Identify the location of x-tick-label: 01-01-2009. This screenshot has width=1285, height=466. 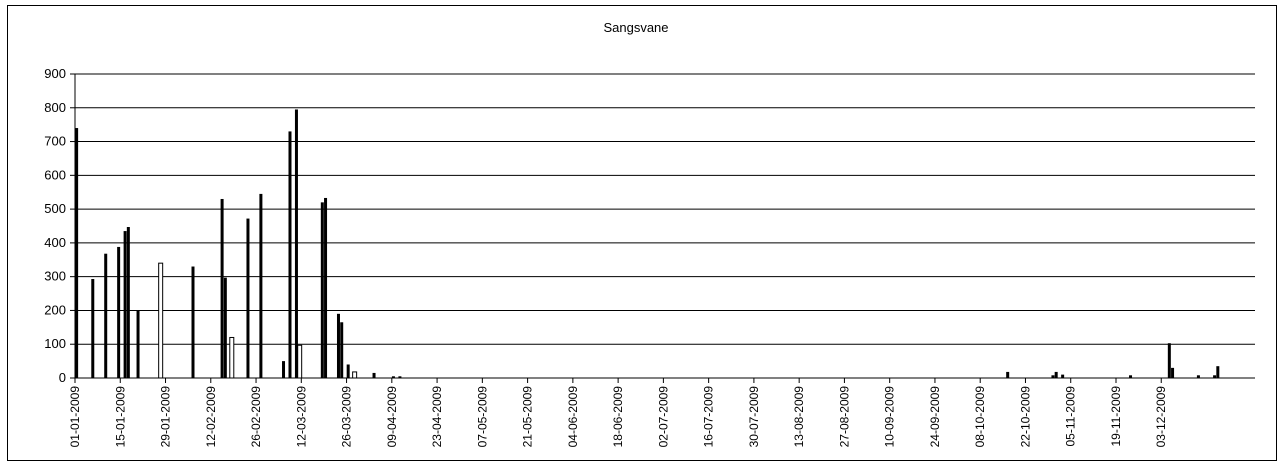
(75, 417).